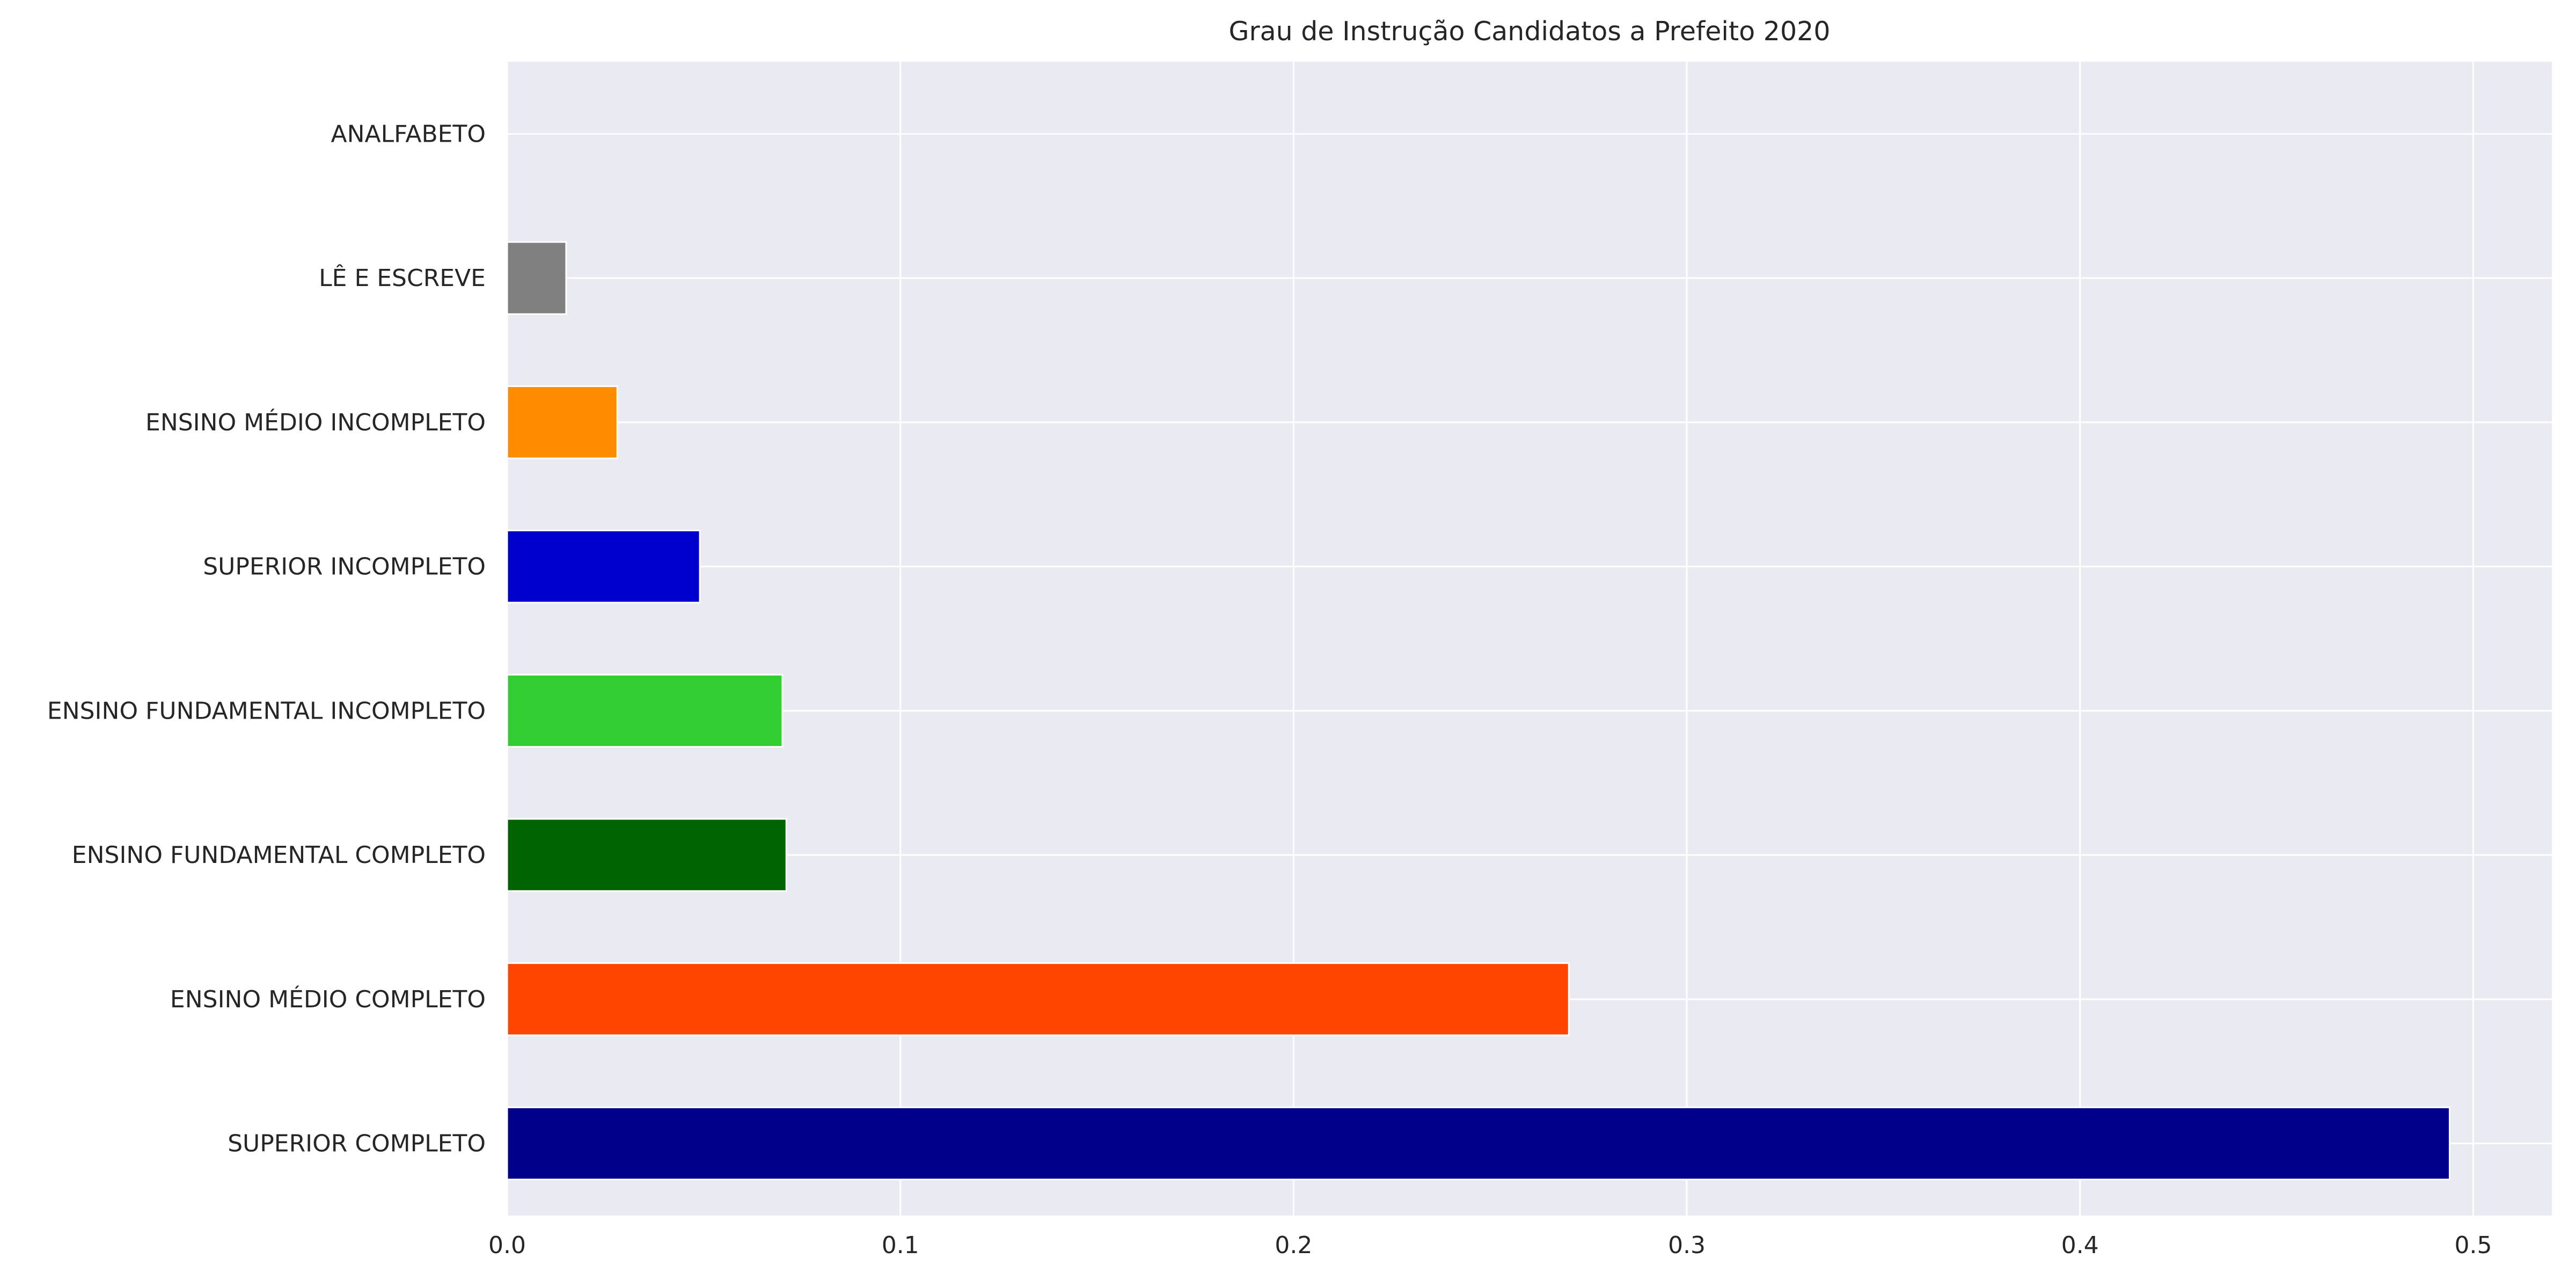 The image size is (2576, 1288). Describe the element at coordinates (2080, 1245) in the screenshot. I see `x-tick-label: 0.4` at that location.